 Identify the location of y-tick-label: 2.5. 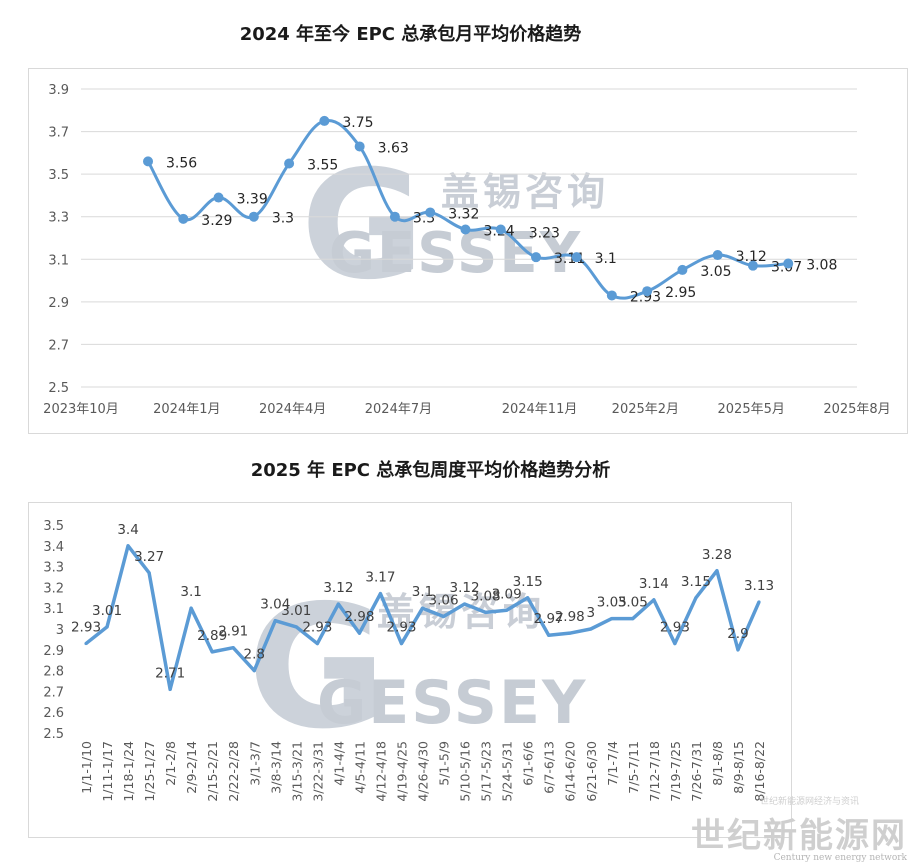
(58, 388).